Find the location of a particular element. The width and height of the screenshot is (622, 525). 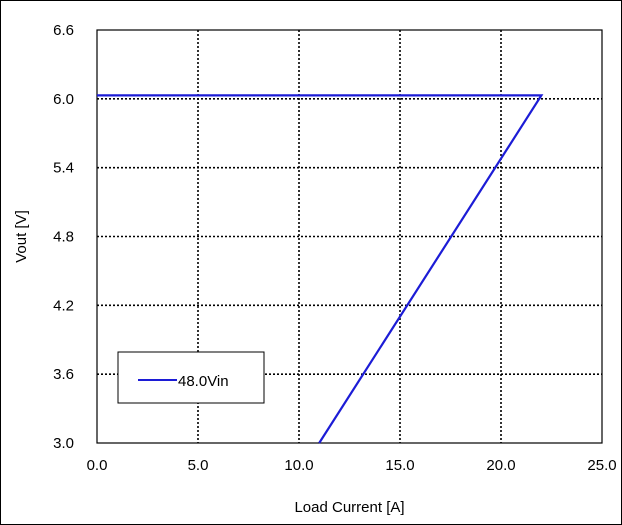

y-tick-label: 6.0 is located at coordinates (63, 99).